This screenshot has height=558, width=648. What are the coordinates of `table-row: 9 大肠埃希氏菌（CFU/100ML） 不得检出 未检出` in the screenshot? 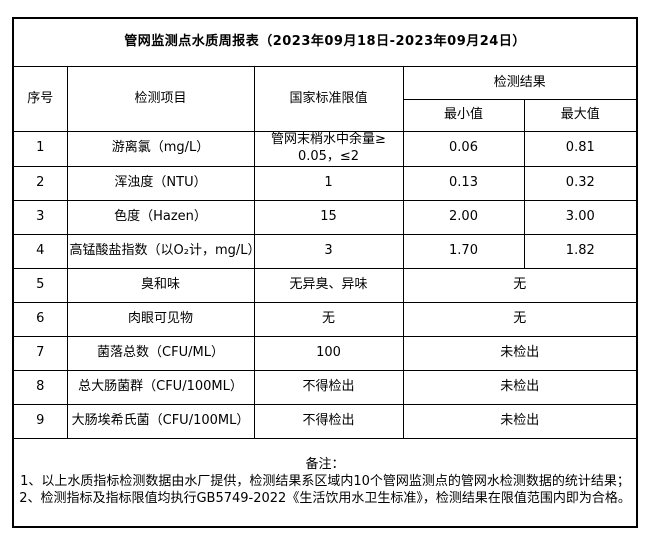 It's located at (325, 421).